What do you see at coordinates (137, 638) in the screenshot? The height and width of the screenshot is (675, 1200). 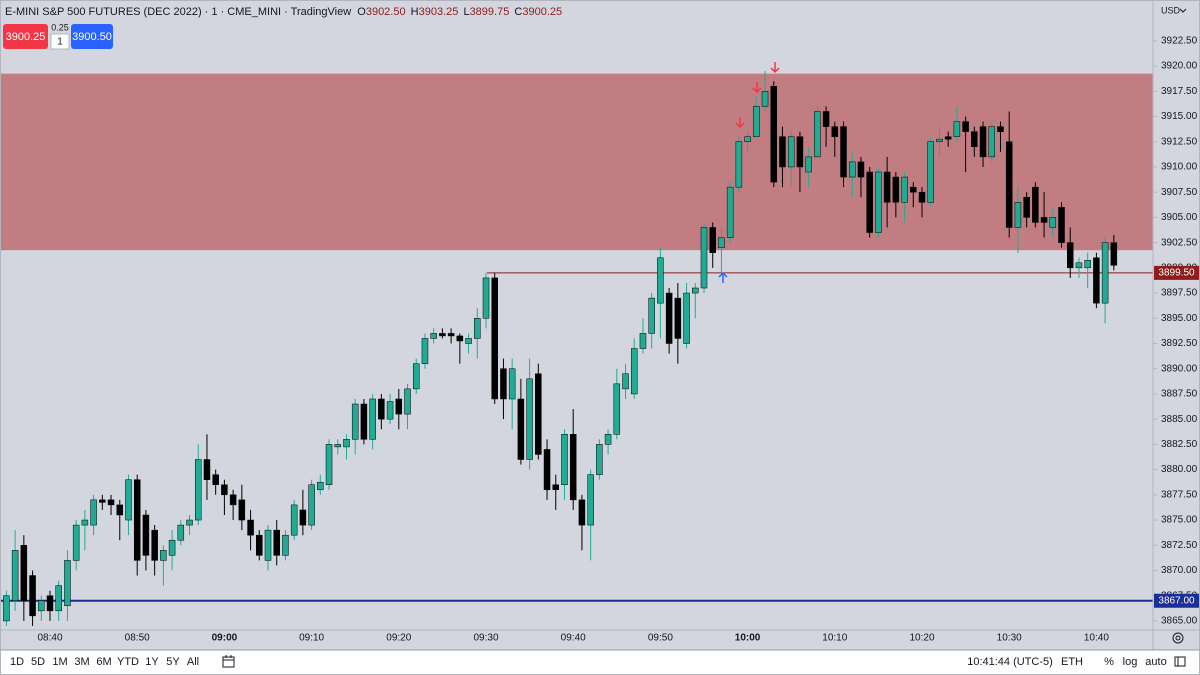 I see `x-tick-label: 08:50` at bounding box center [137, 638].